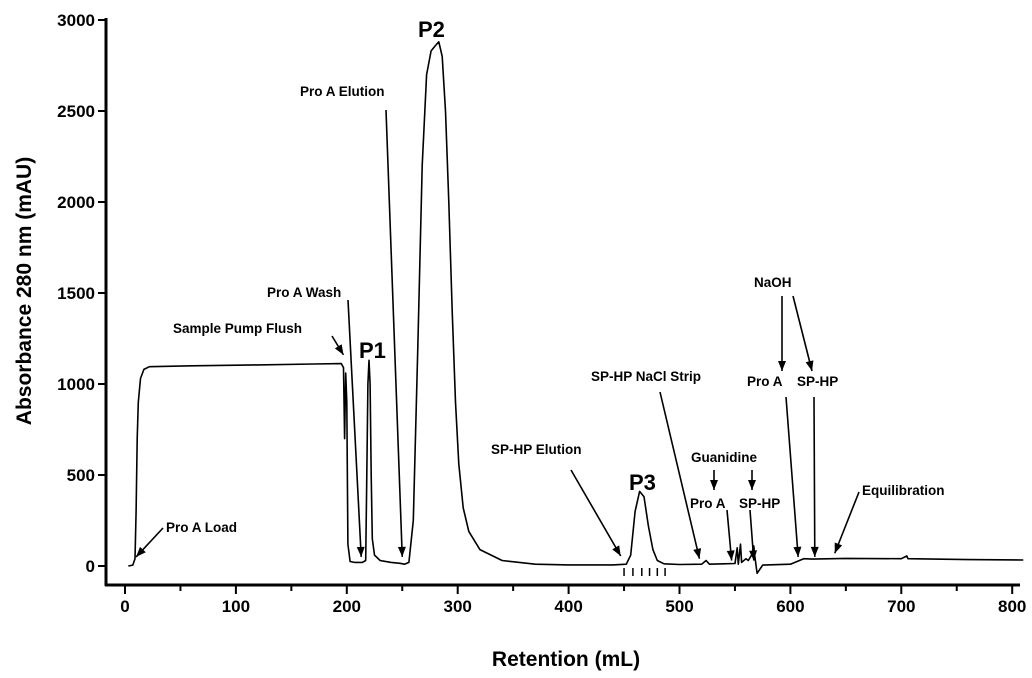 This screenshot has width=1032, height=678. Describe the element at coordinates (773, 282) in the screenshot. I see `annotation-naoh: NaOH` at that location.